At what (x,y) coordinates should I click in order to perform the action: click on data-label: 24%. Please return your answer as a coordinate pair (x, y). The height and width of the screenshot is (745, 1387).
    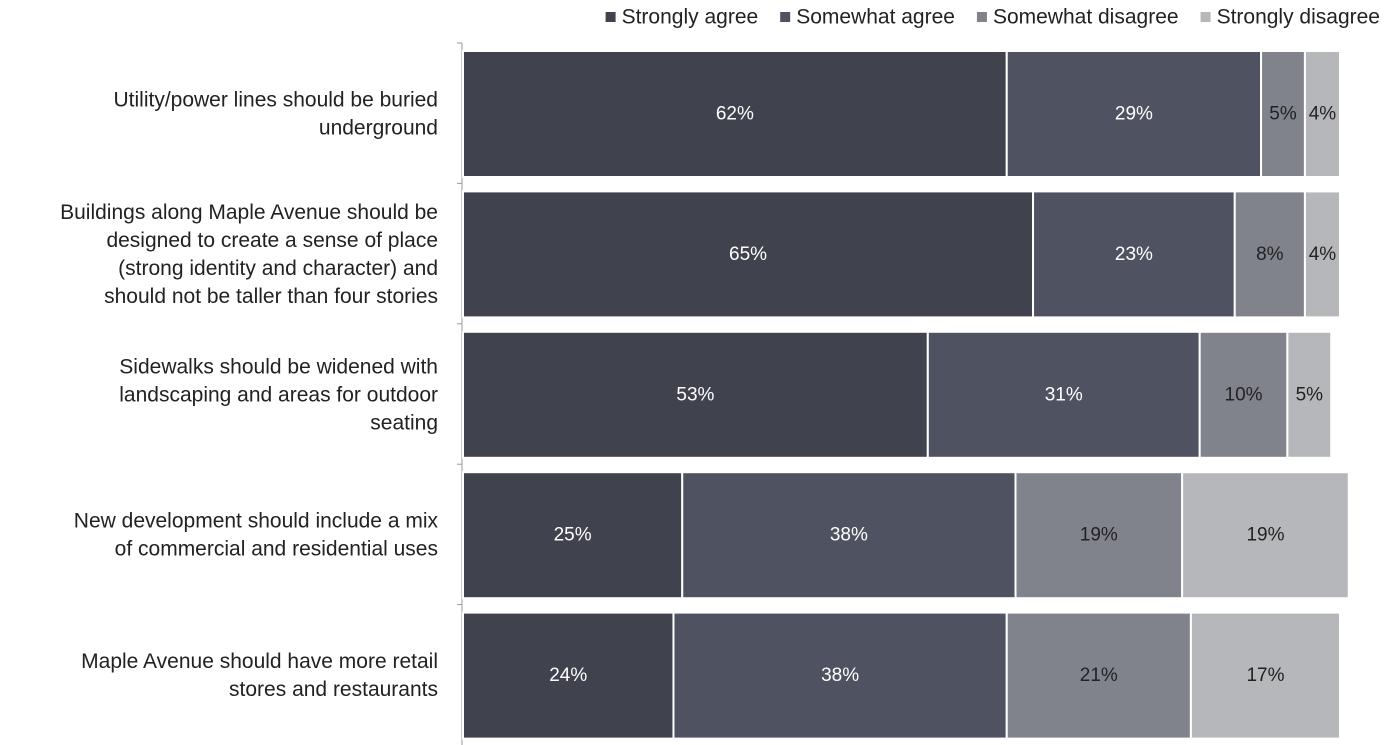
    Looking at the image, I should click on (568, 675).